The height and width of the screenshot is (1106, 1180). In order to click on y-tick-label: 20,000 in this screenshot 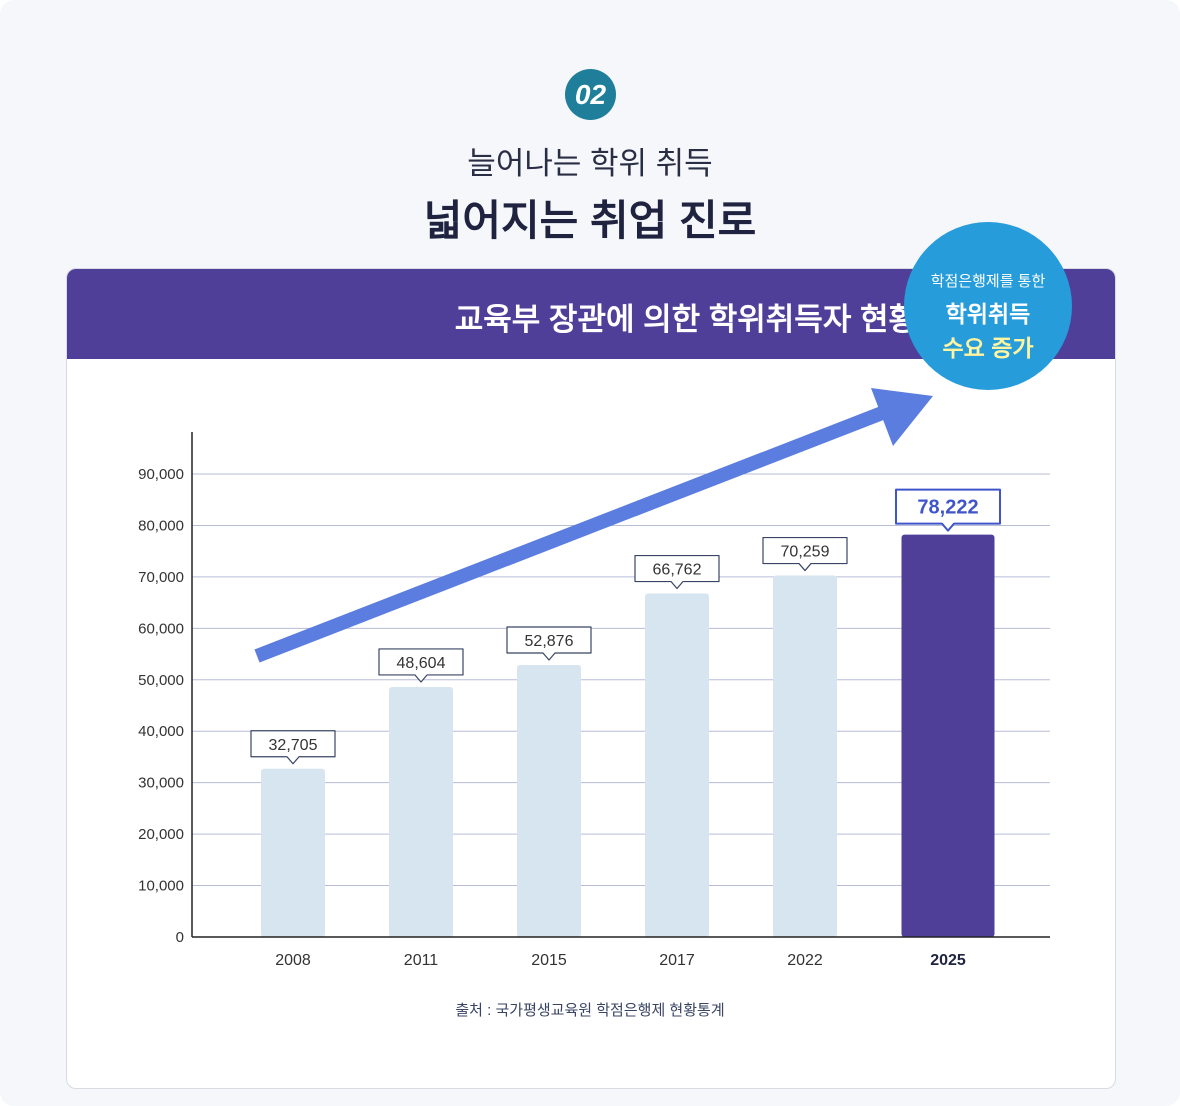, I will do `click(161, 834)`.